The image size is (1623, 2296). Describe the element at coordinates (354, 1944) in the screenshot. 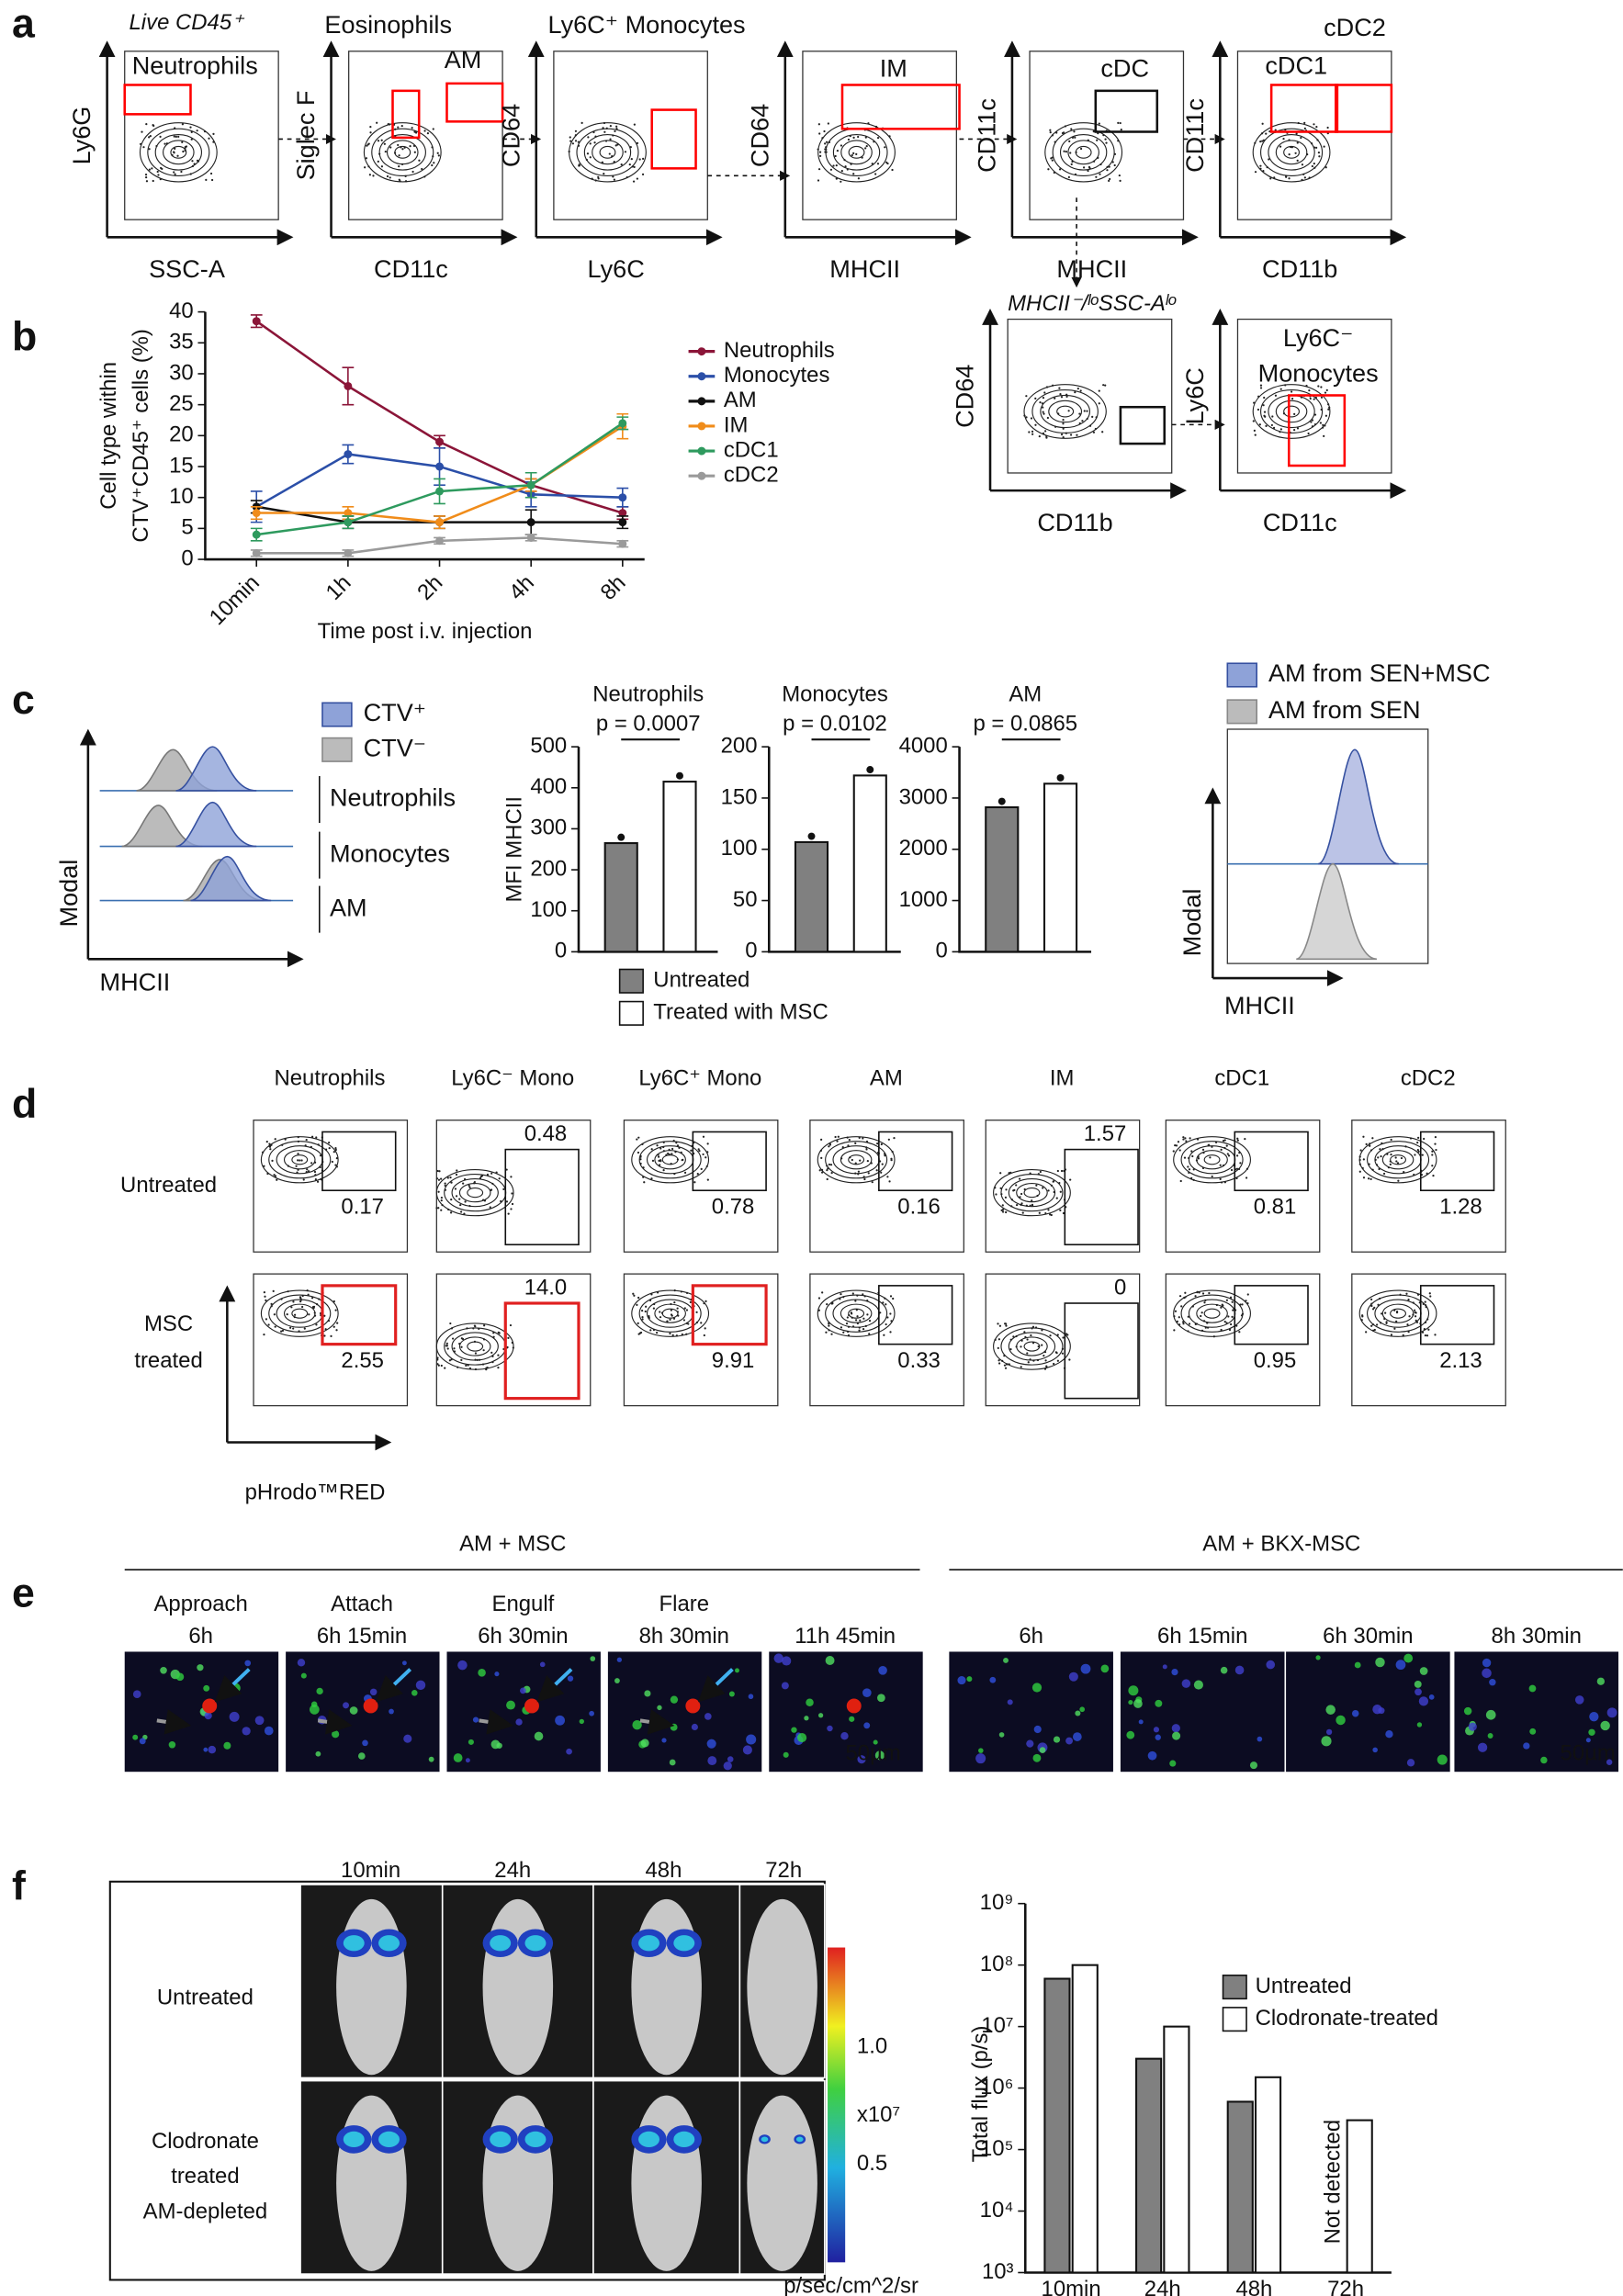

I see `signal` at that location.